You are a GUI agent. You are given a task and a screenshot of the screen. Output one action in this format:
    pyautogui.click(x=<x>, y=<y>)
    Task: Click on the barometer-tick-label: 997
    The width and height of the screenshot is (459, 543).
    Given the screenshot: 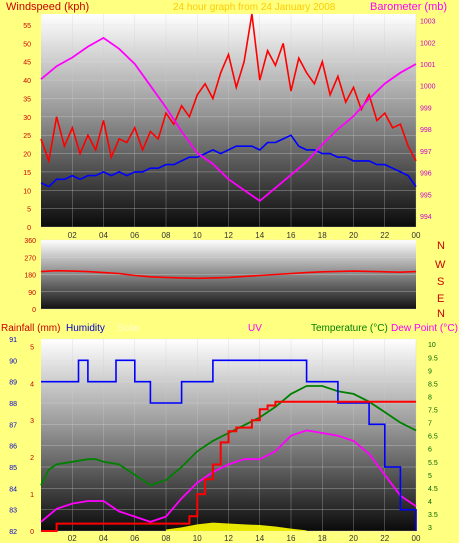 What is the action you would take?
    pyautogui.click(x=426, y=152)
    